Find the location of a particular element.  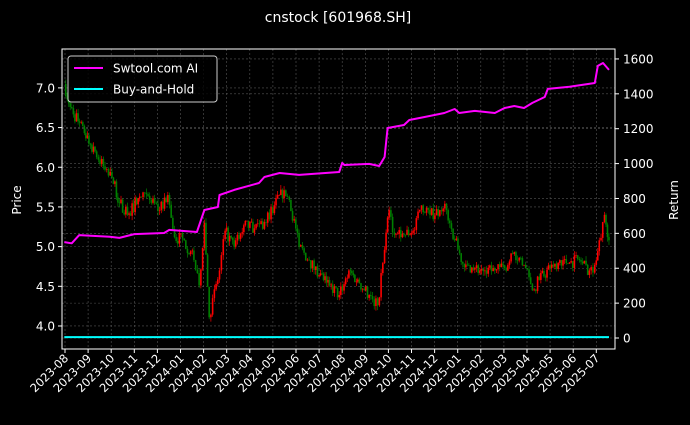

left-tick-label: 5.5 is located at coordinates (45, 207).